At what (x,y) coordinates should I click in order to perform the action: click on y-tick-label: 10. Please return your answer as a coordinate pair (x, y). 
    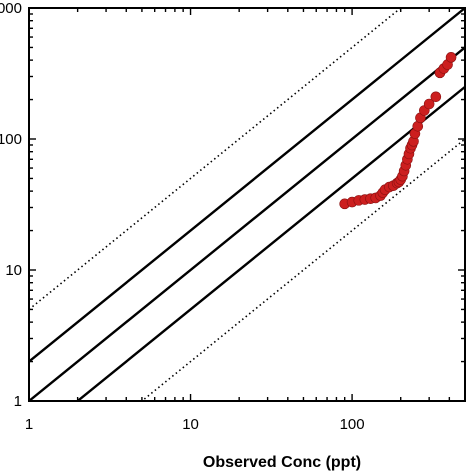
    Looking at the image, I should click on (13, 270).